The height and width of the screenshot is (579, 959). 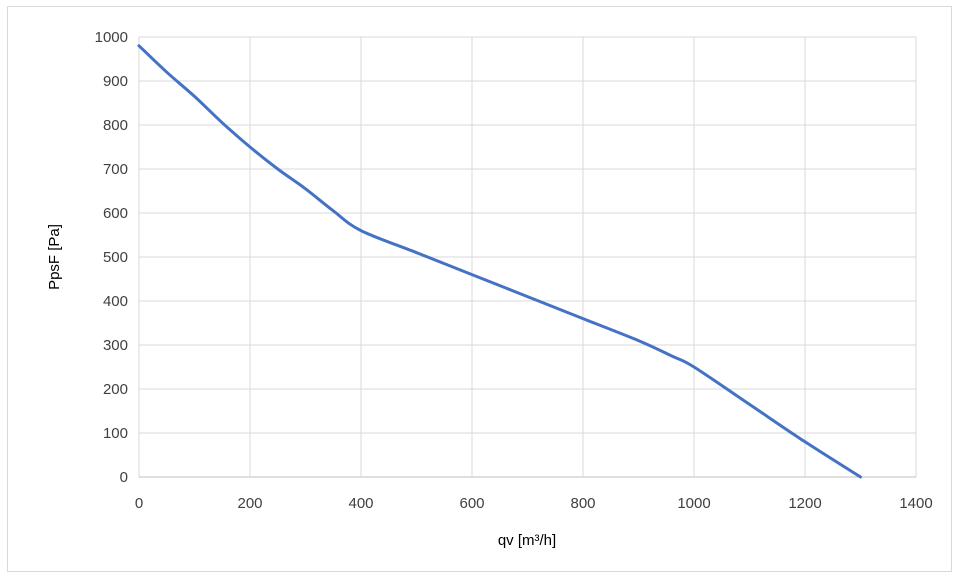 What do you see at coordinates (139, 503) in the screenshot?
I see `x-tick-label: 0` at bounding box center [139, 503].